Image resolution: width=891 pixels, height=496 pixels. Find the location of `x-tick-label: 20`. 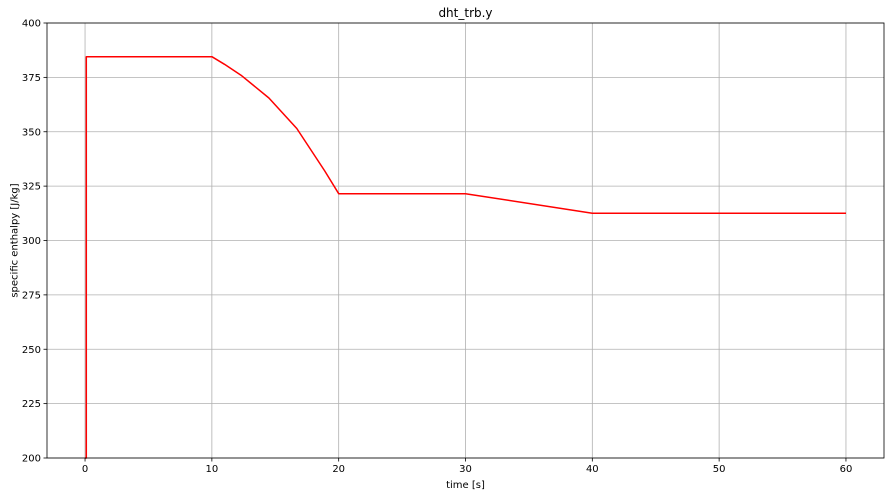

x-tick-label: 20 is located at coordinates (338, 469).